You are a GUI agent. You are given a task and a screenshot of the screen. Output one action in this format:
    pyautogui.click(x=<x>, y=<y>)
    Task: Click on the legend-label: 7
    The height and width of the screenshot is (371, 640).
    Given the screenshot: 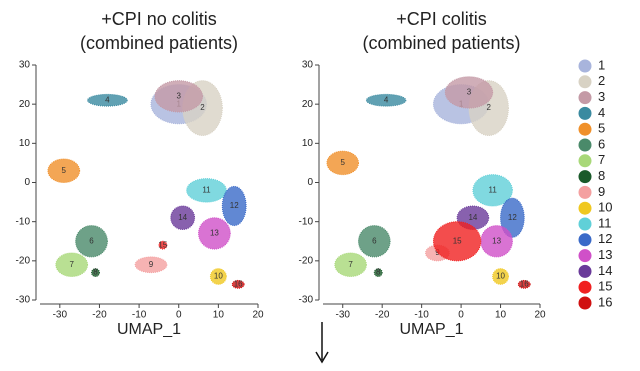 What is the action you would take?
    pyautogui.click(x=601, y=159)
    